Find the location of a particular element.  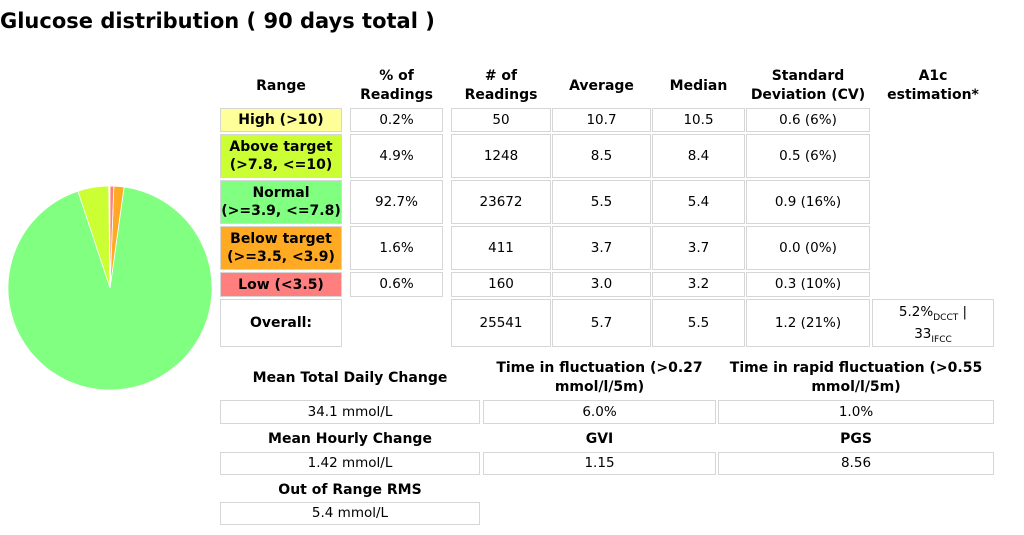

range-label-low: Low (<3.5) is located at coordinates (281, 284).